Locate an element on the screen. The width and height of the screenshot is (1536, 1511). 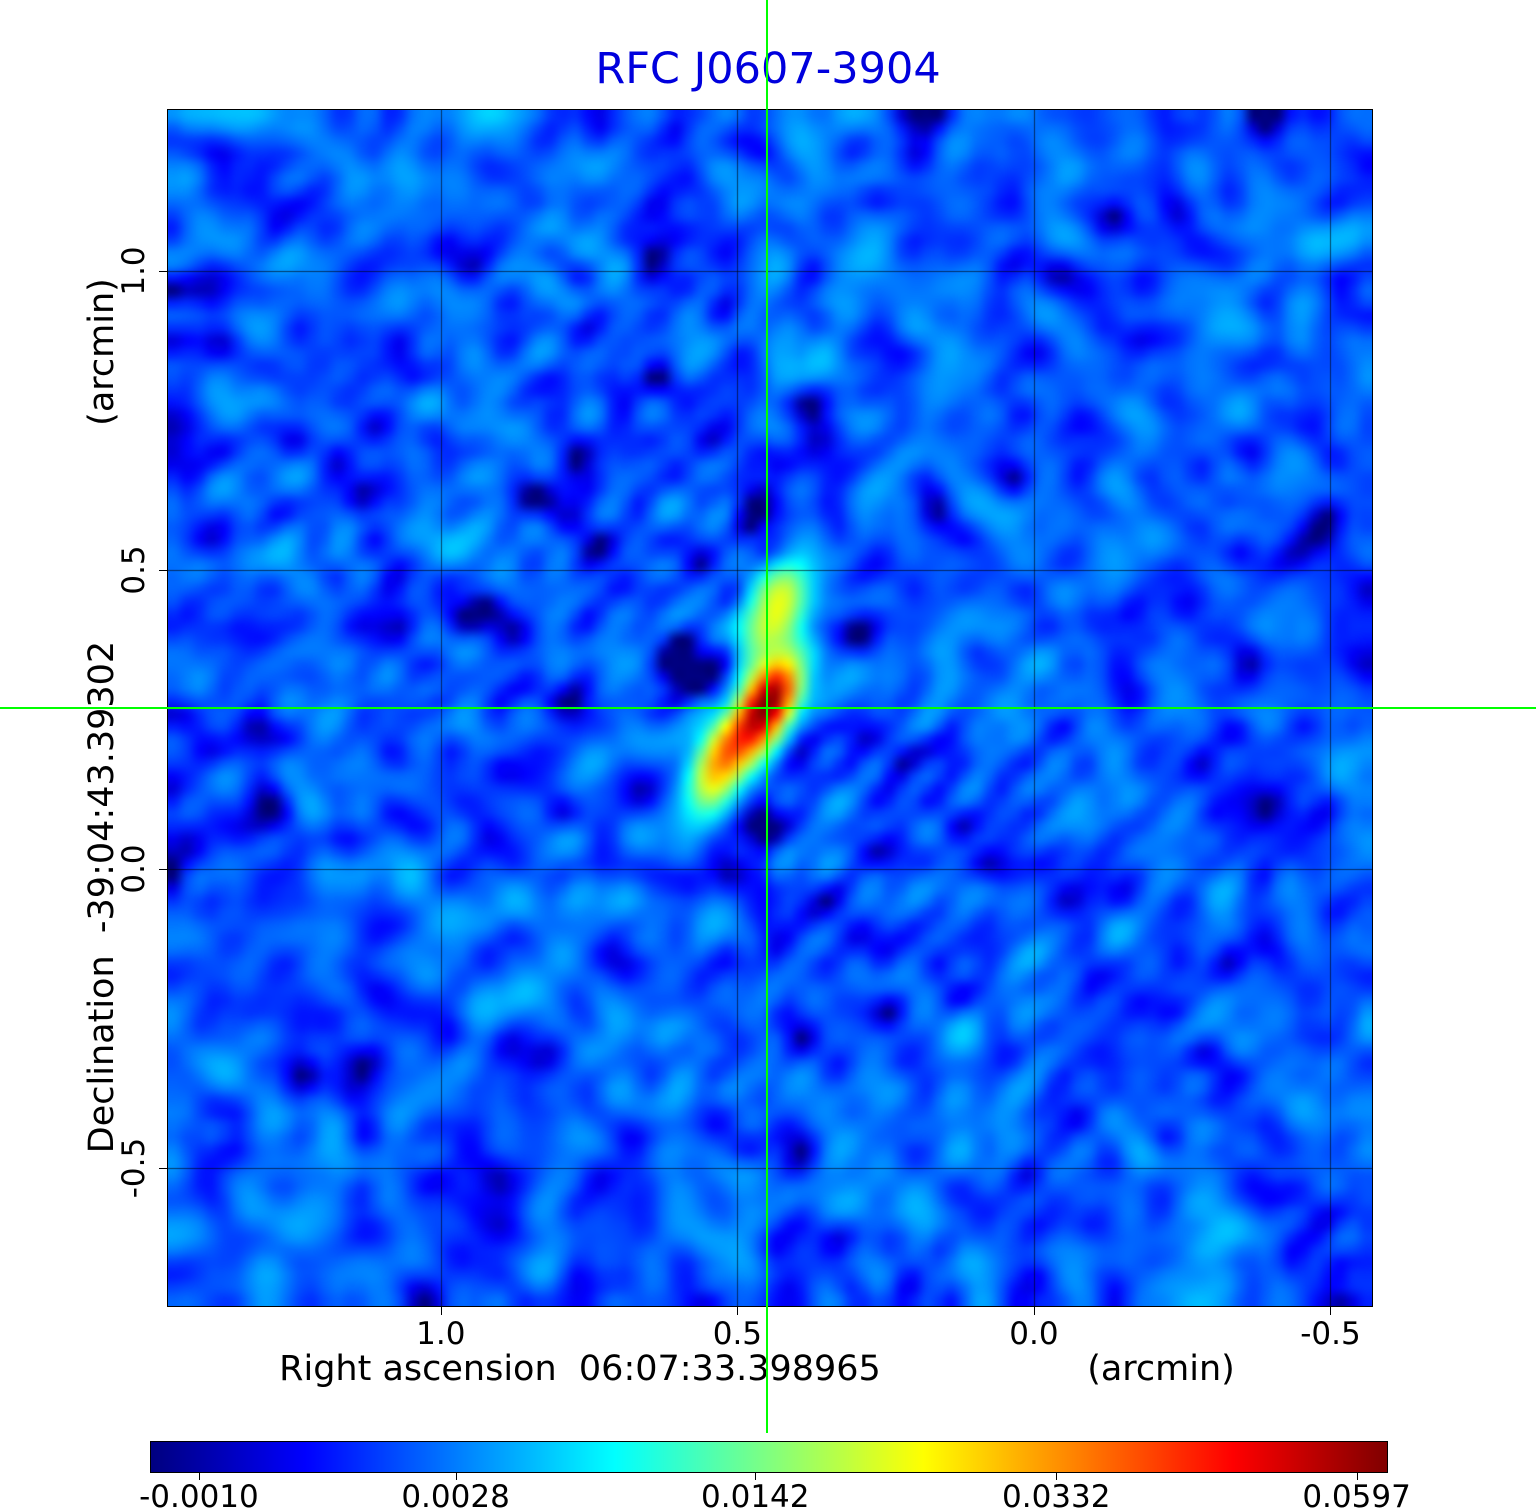
crosshair-vertical-line is located at coordinates (767, 716).